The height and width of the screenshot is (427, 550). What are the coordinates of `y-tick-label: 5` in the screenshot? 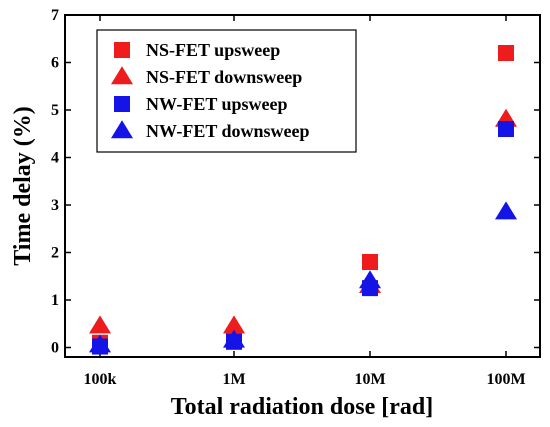 It's located at (55, 110).